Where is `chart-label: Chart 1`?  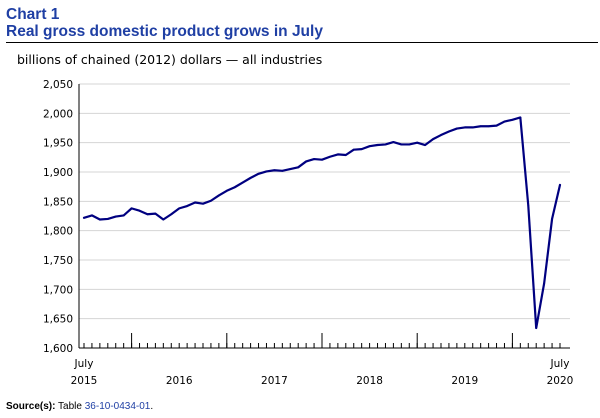 chart-label: Chart 1 is located at coordinates (33, 14).